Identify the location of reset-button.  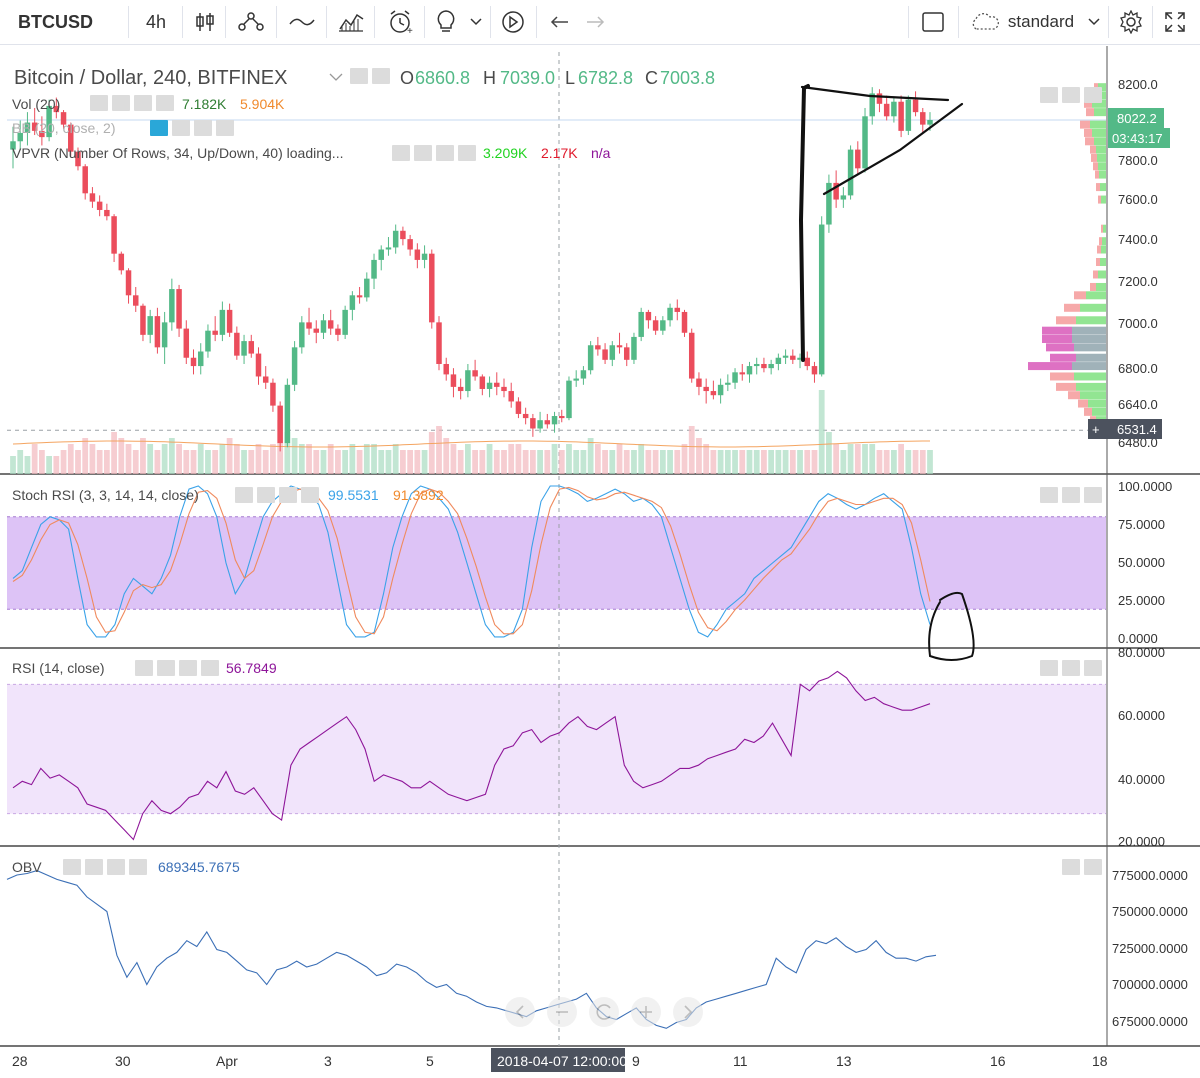
(604, 1012).